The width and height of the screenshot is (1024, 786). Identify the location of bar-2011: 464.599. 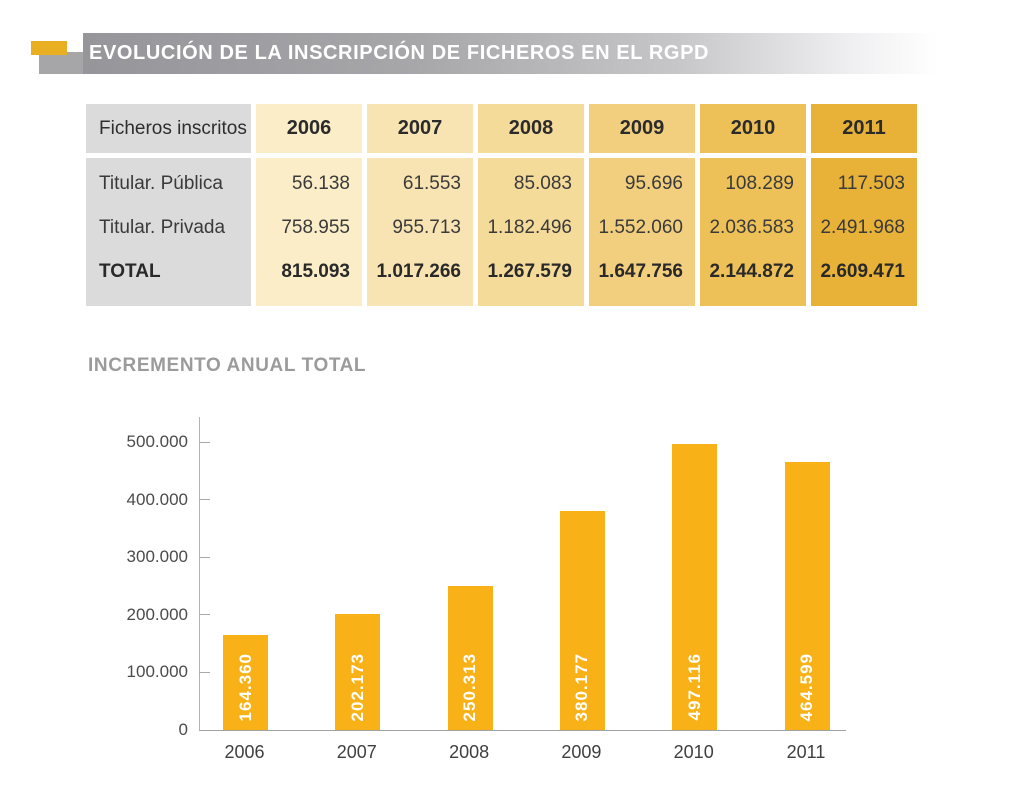
(807, 596).